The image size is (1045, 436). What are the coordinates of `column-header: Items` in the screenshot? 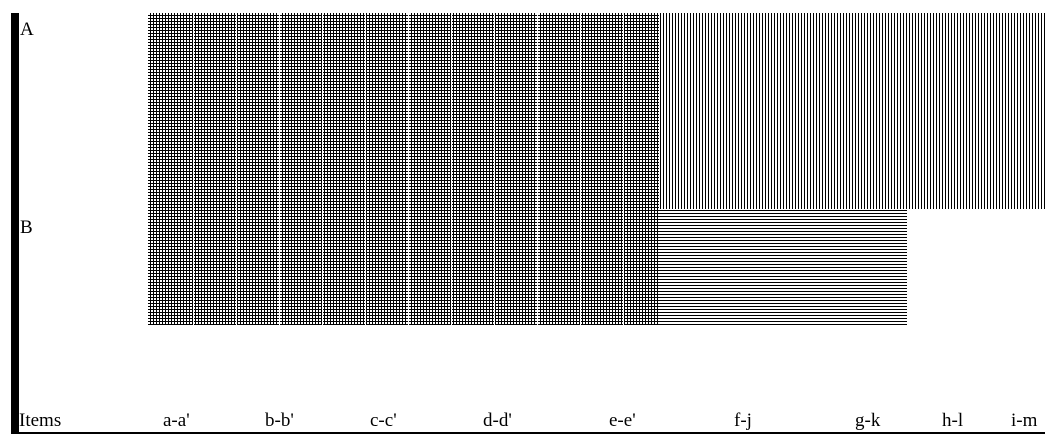 It's located at (40, 420).